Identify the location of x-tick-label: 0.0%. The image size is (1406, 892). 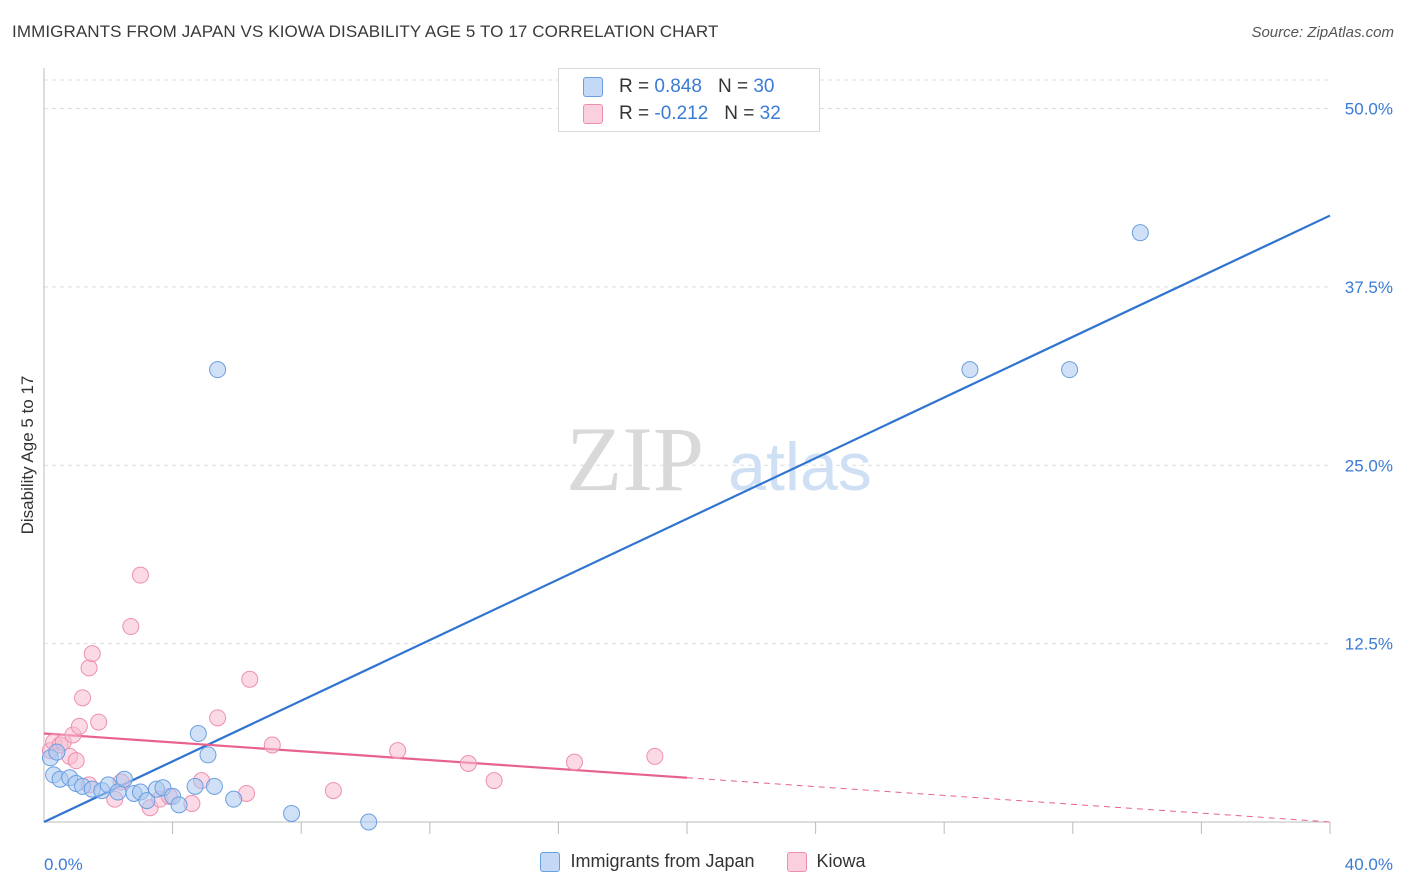
(63, 864).